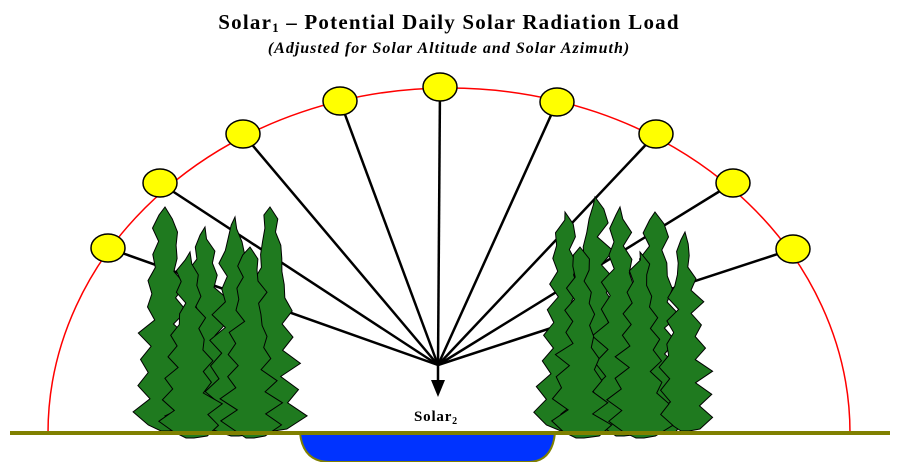 Image resolution: width=899 pixels, height=462 pixels. I want to click on target-subscript: 2, so click(455, 421).